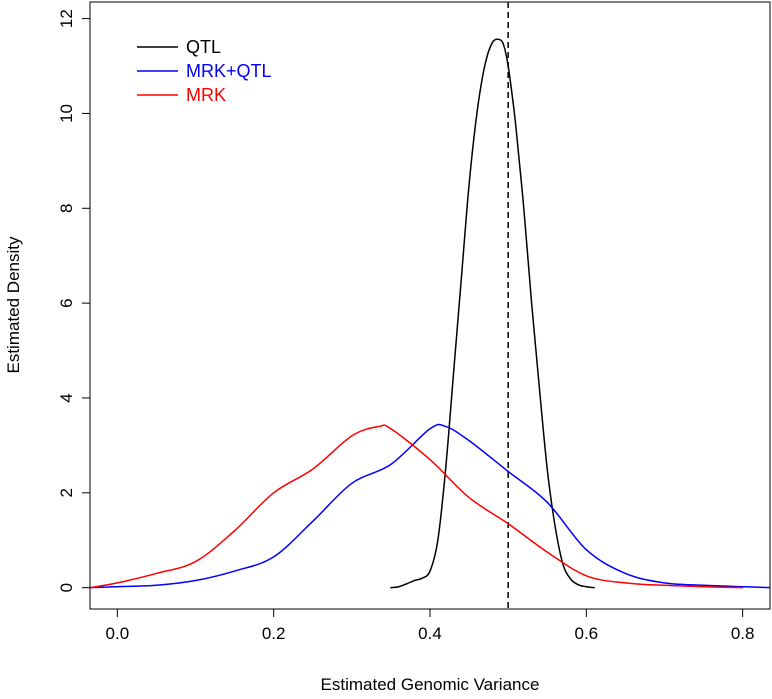  I want to click on x-tick-label: 0.0, so click(118, 633).